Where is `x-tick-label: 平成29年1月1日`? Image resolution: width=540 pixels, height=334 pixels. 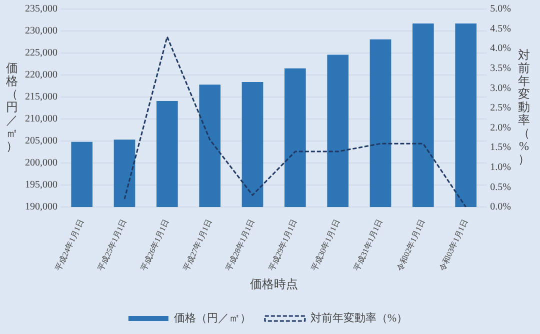 x-tick-label: 平成29年1月1日 is located at coordinates (283, 245).